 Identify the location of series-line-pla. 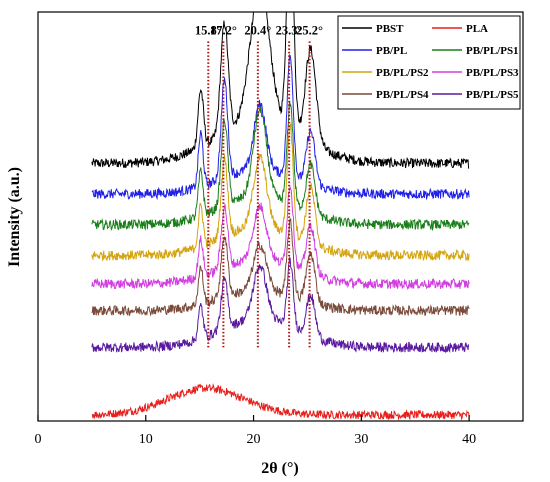
(280, 402).